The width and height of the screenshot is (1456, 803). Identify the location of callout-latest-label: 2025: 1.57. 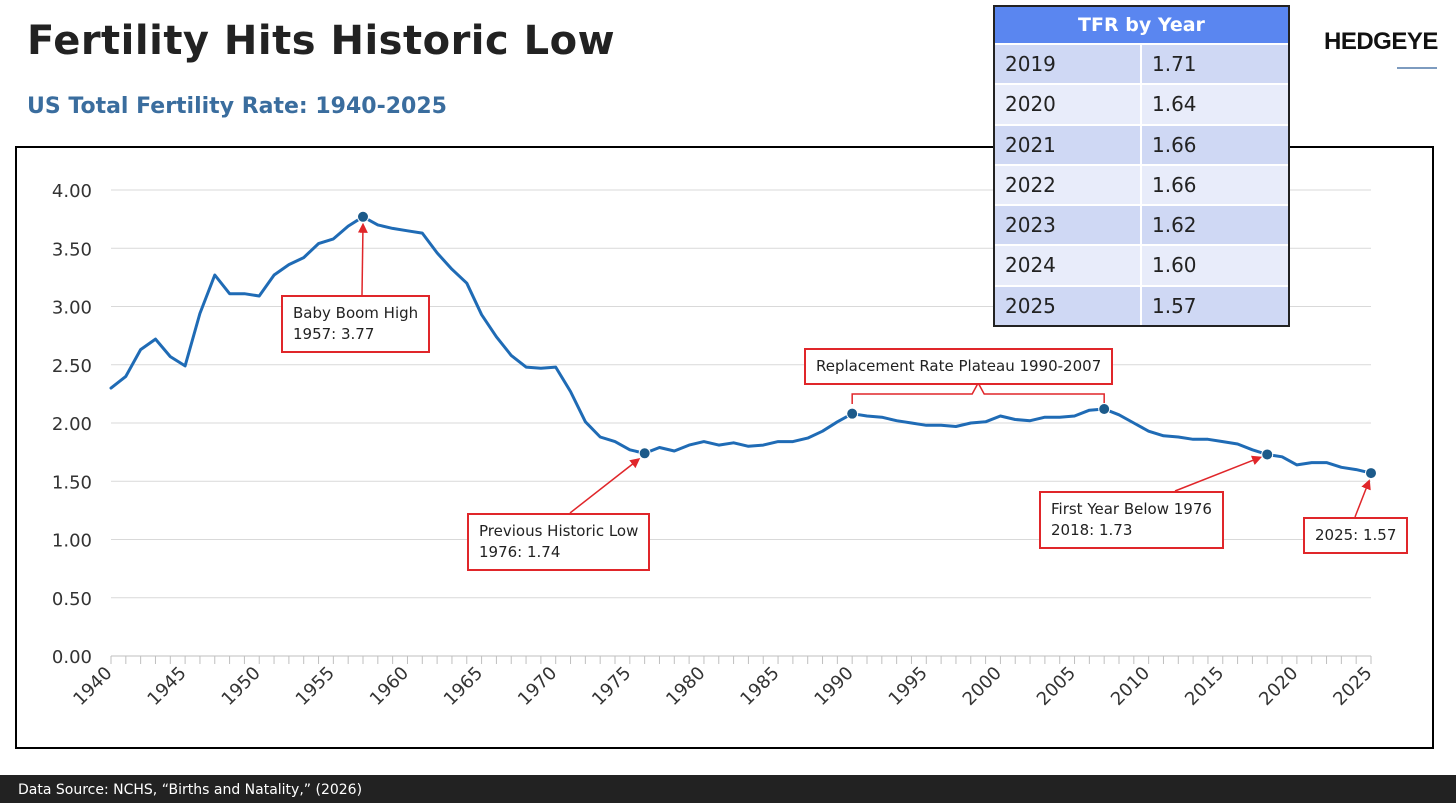
(1356, 535).